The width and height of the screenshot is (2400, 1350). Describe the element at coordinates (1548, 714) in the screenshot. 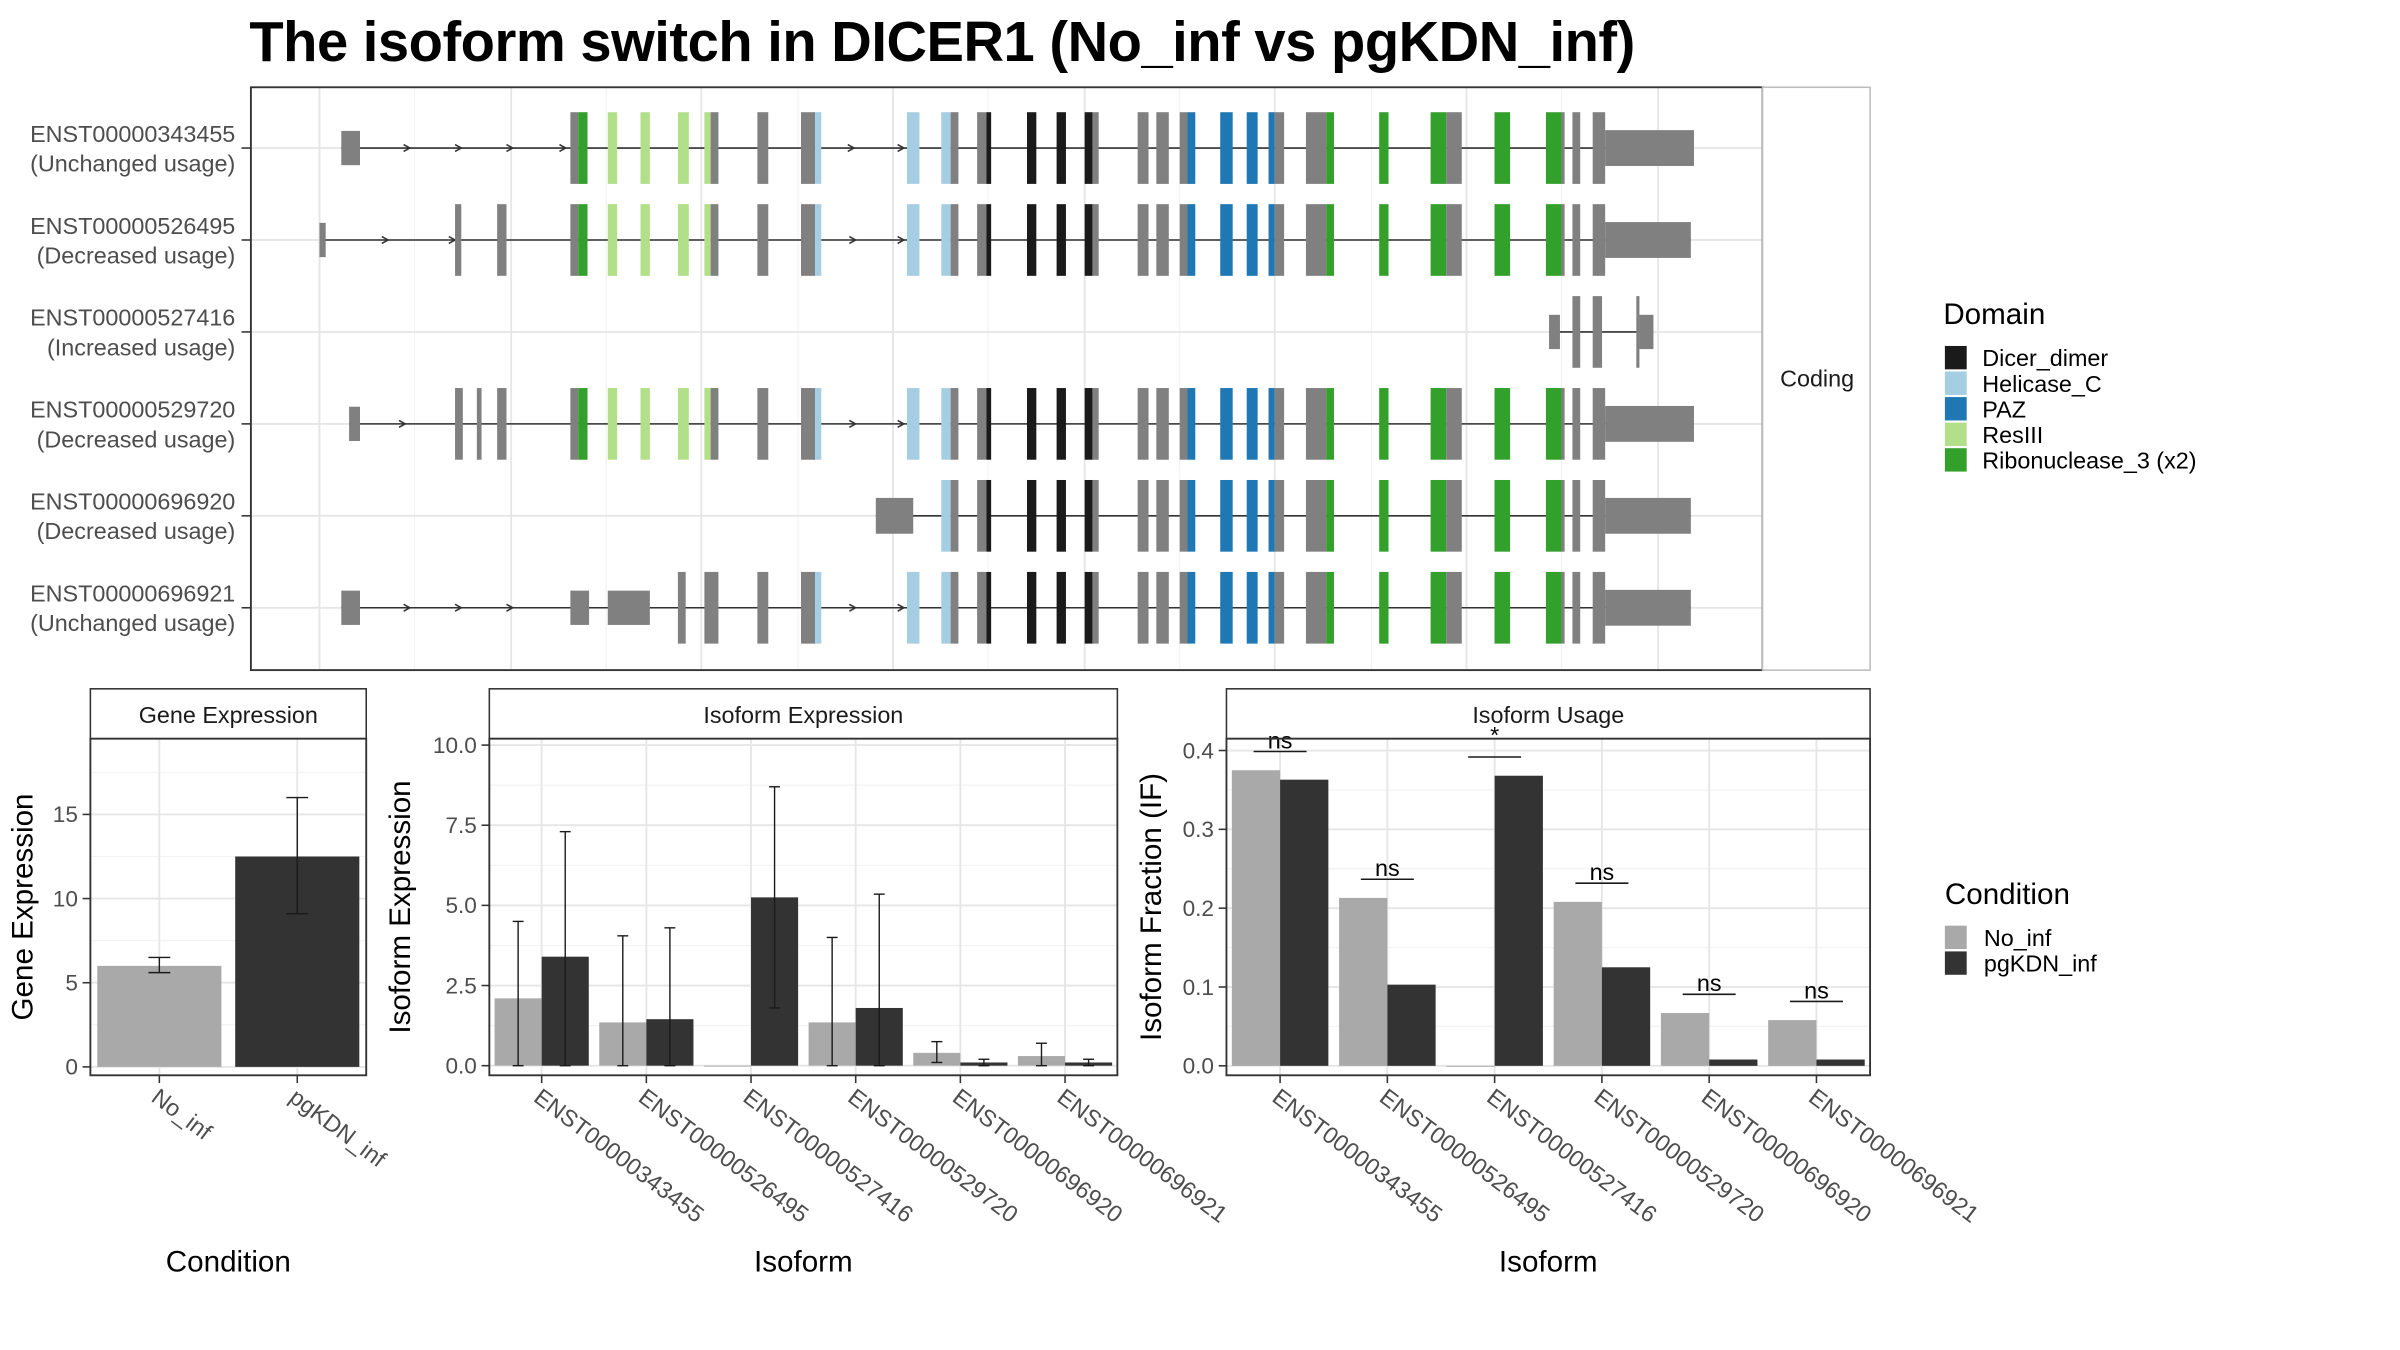

I see `isoform-usage-title-strip` at that location.